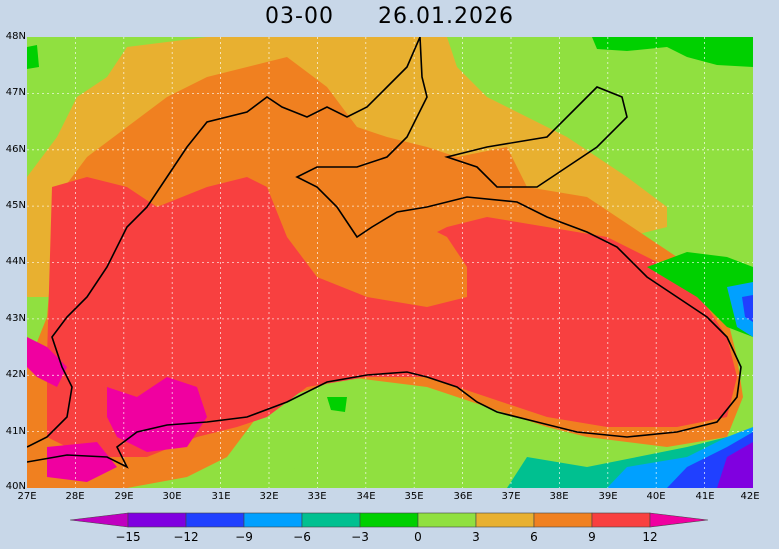 This screenshot has width=779, height=549. I want to click on colorbar-label: −9, so click(244, 537).